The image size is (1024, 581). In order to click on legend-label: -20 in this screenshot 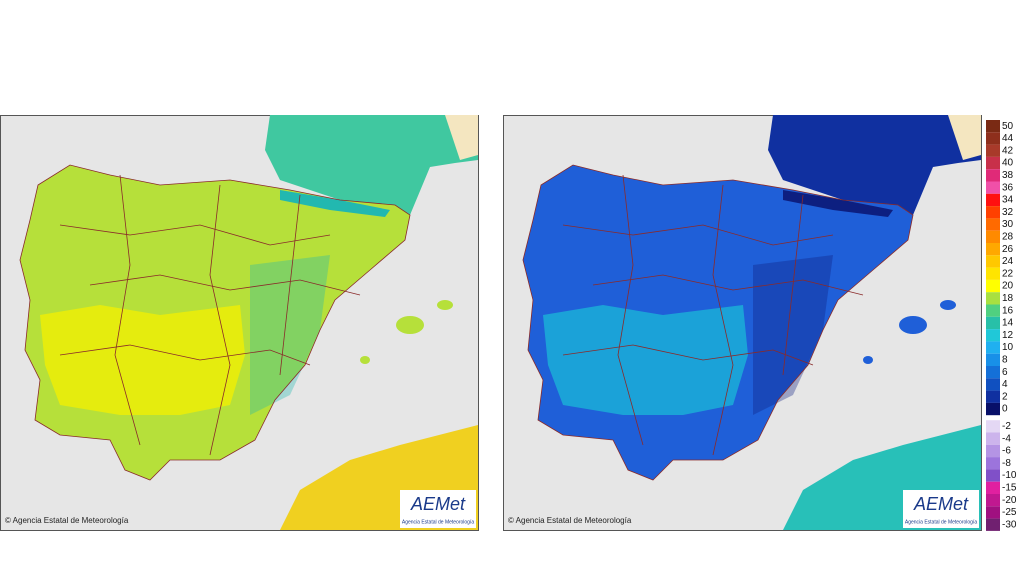, I will do `click(1009, 500)`.